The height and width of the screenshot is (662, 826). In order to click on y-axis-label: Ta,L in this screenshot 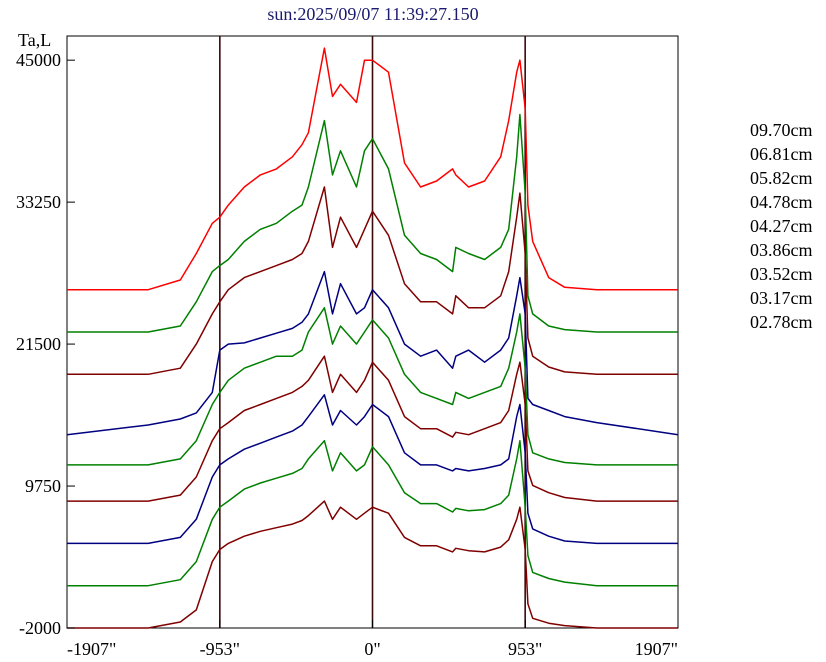, I will do `click(34, 40)`.